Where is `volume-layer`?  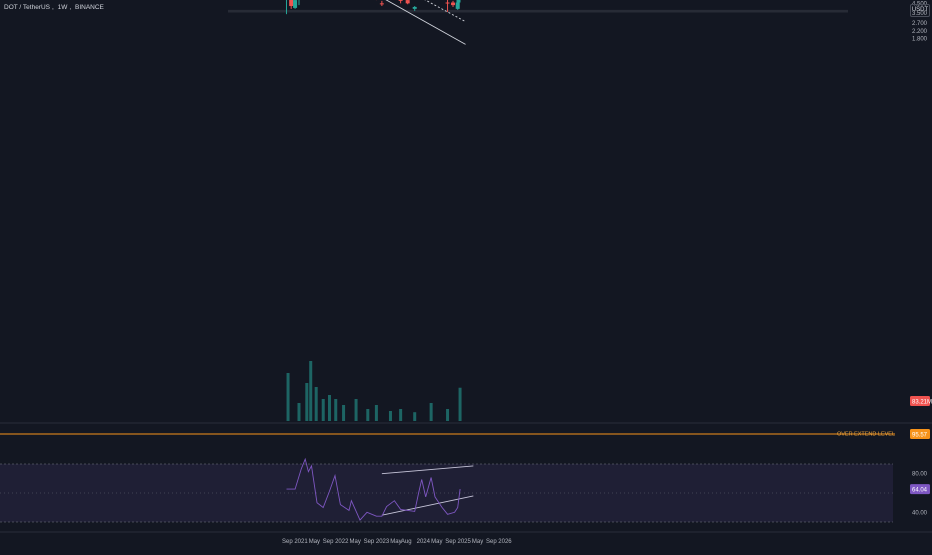
volume-layer is located at coordinates (374, 391).